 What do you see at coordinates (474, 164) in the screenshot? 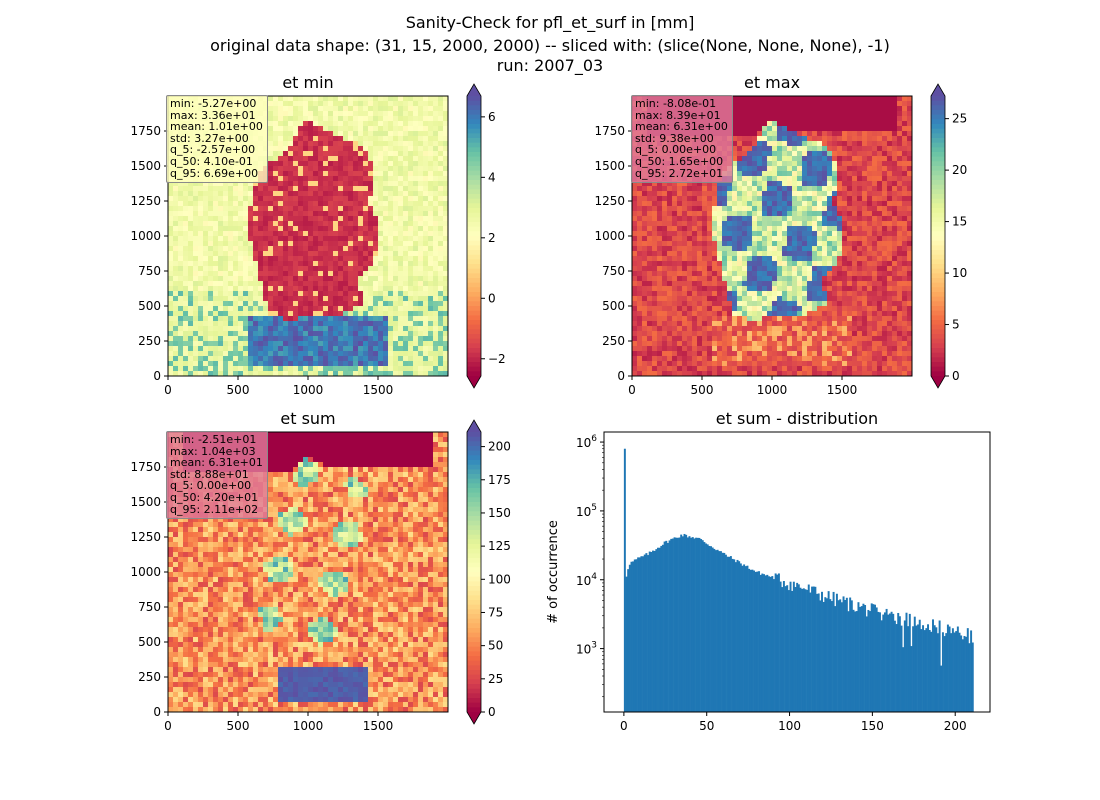
I see `colorbar-segment` at bounding box center [474, 164].